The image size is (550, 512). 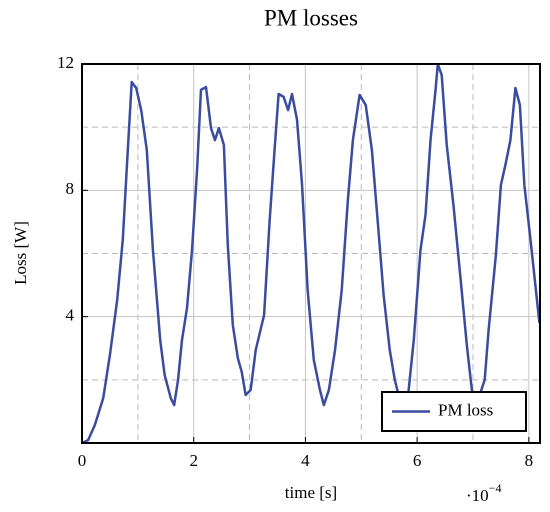 I want to click on x-scale-label: ·10−4, so click(x=483, y=493).